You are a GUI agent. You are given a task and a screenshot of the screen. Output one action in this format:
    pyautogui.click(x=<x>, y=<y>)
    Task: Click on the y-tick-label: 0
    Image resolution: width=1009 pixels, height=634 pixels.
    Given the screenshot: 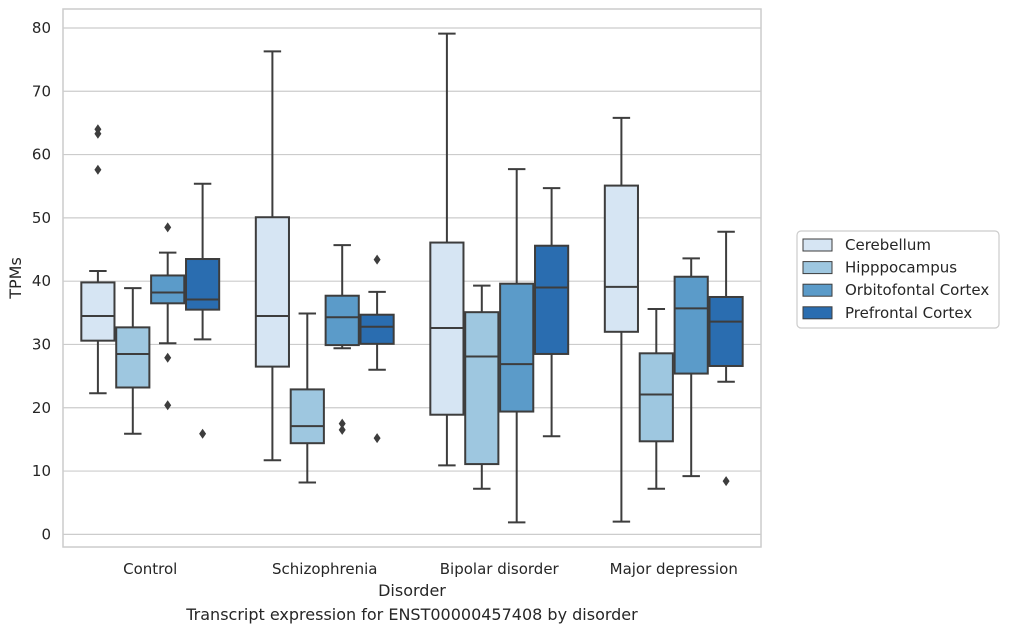 What is the action you would take?
    pyautogui.click(x=46, y=534)
    